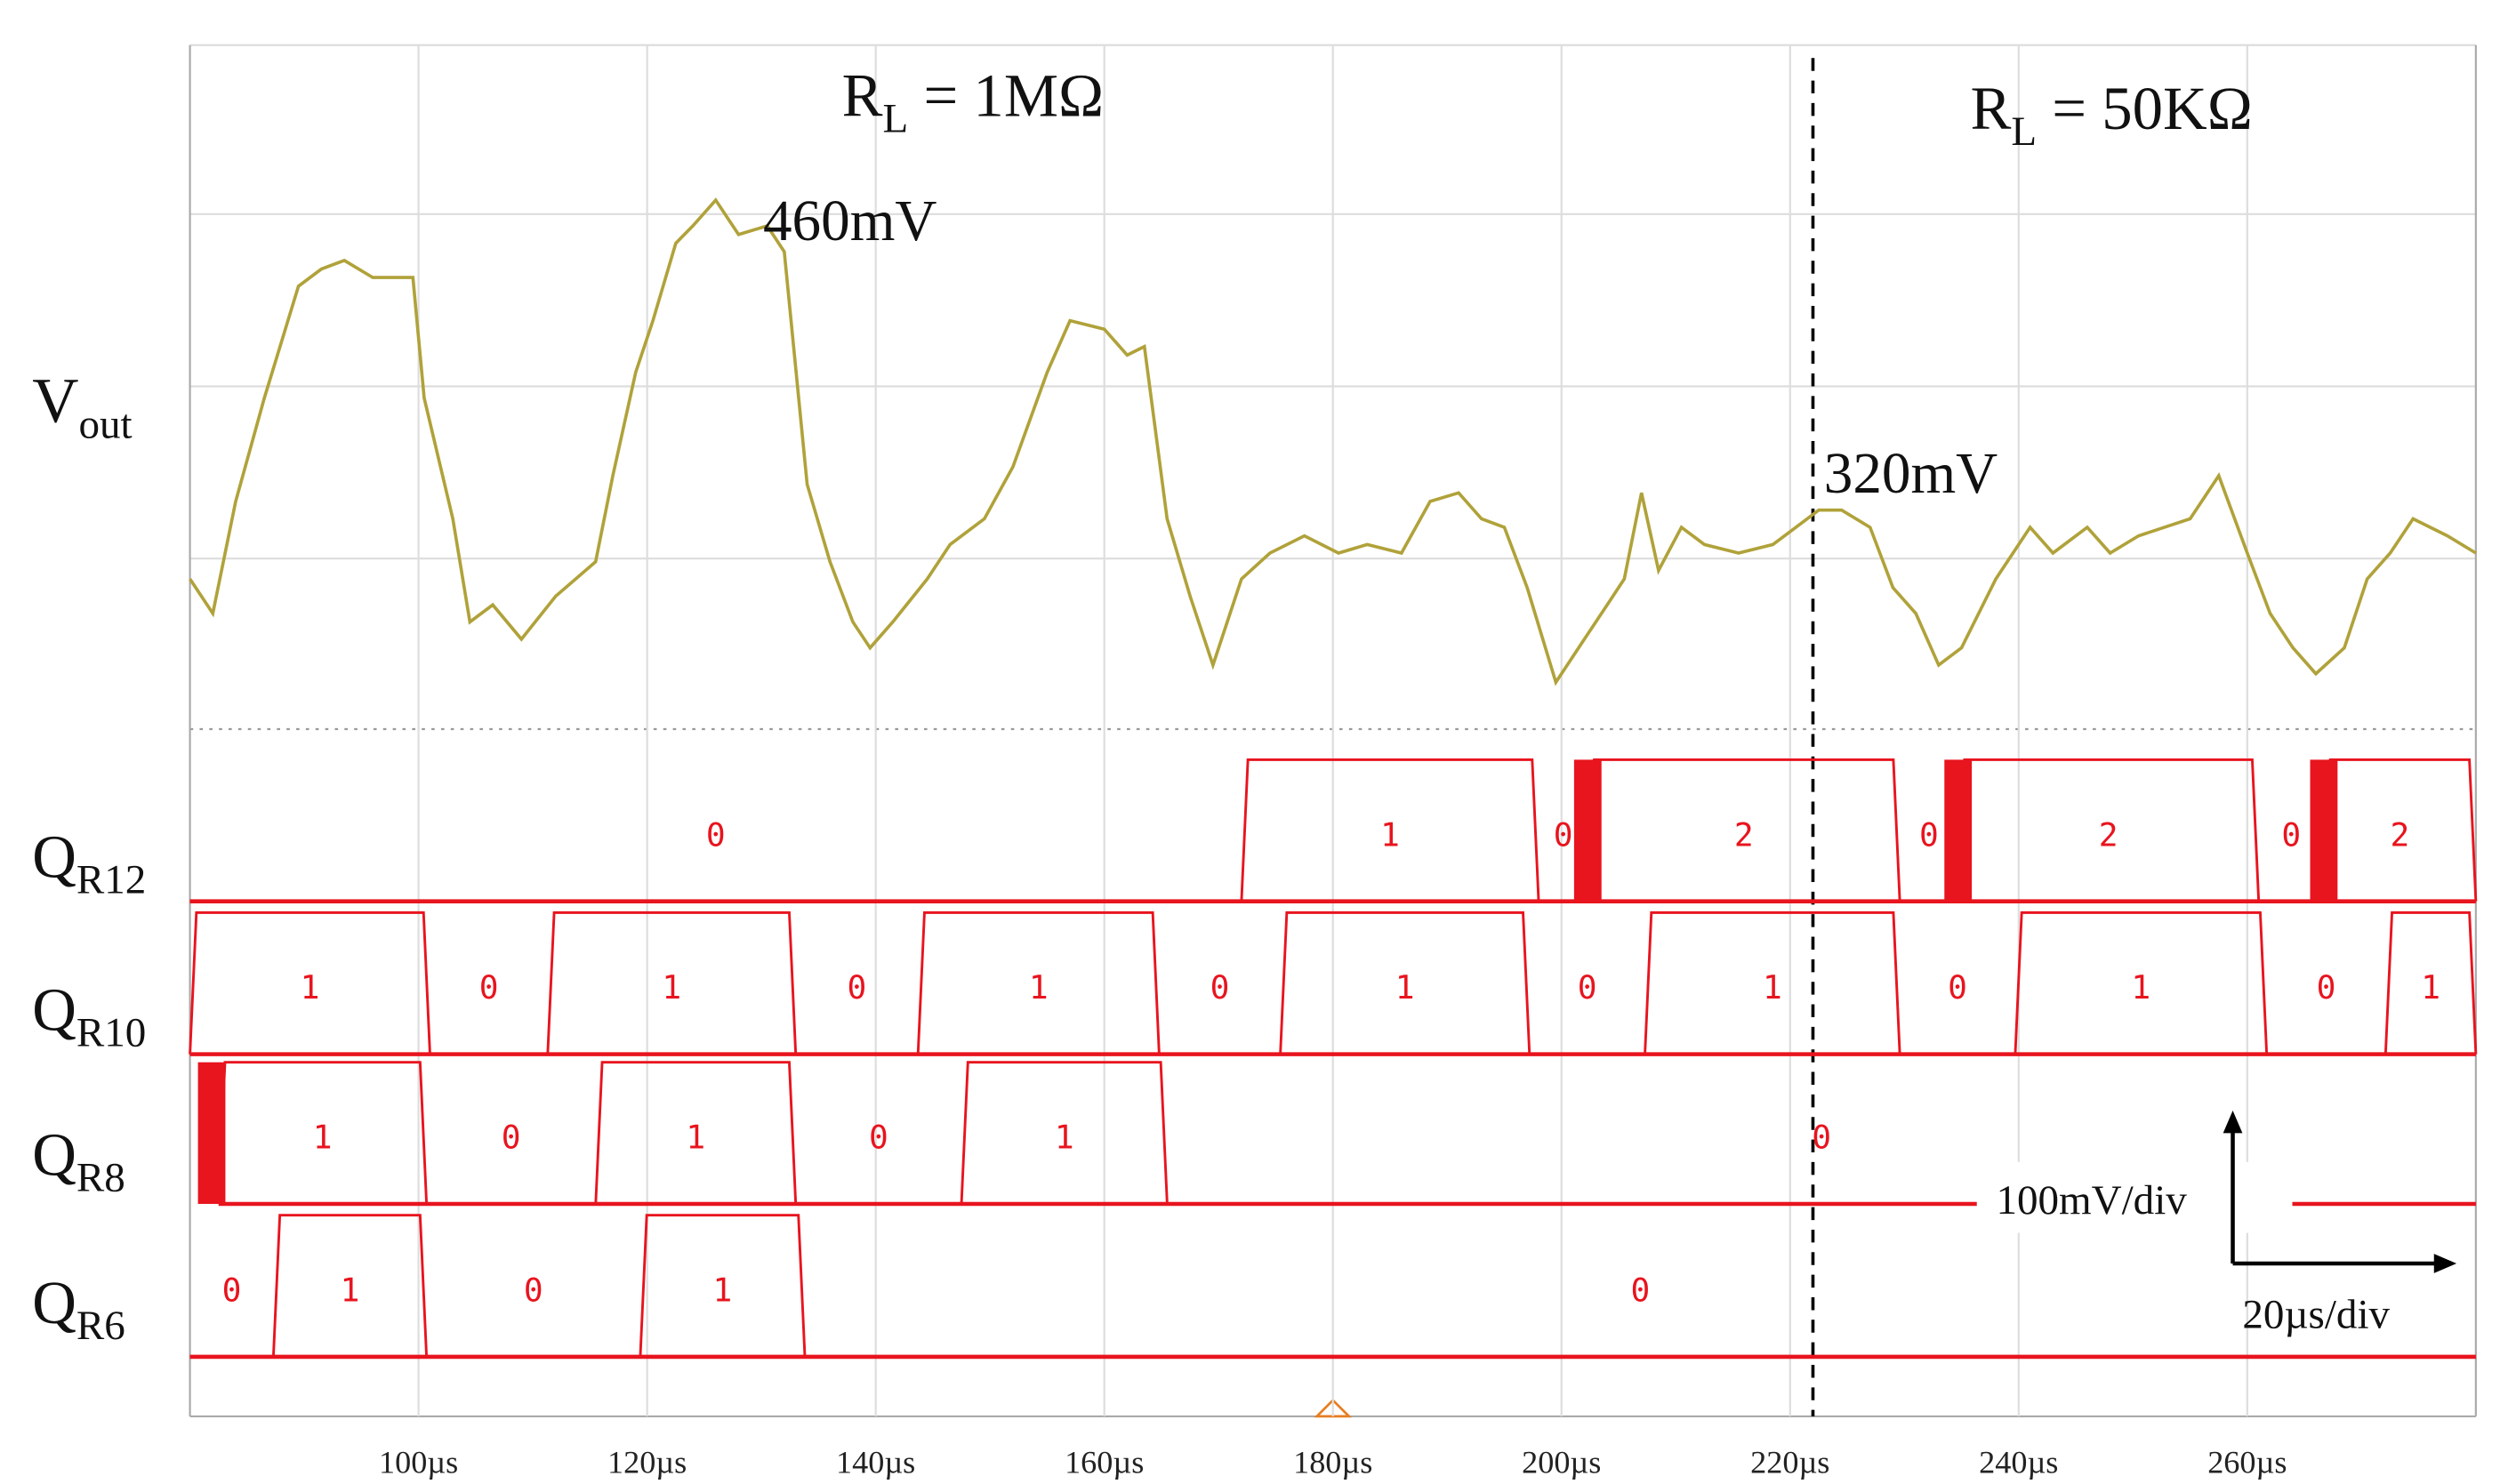 Image resolution: width=2500 pixels, height=1484 pixels. What do you see at coordinates (1105, 1462) in the screenshot?
I see `x-tick-label: 160µs` at bounding box center [1105, 1462].